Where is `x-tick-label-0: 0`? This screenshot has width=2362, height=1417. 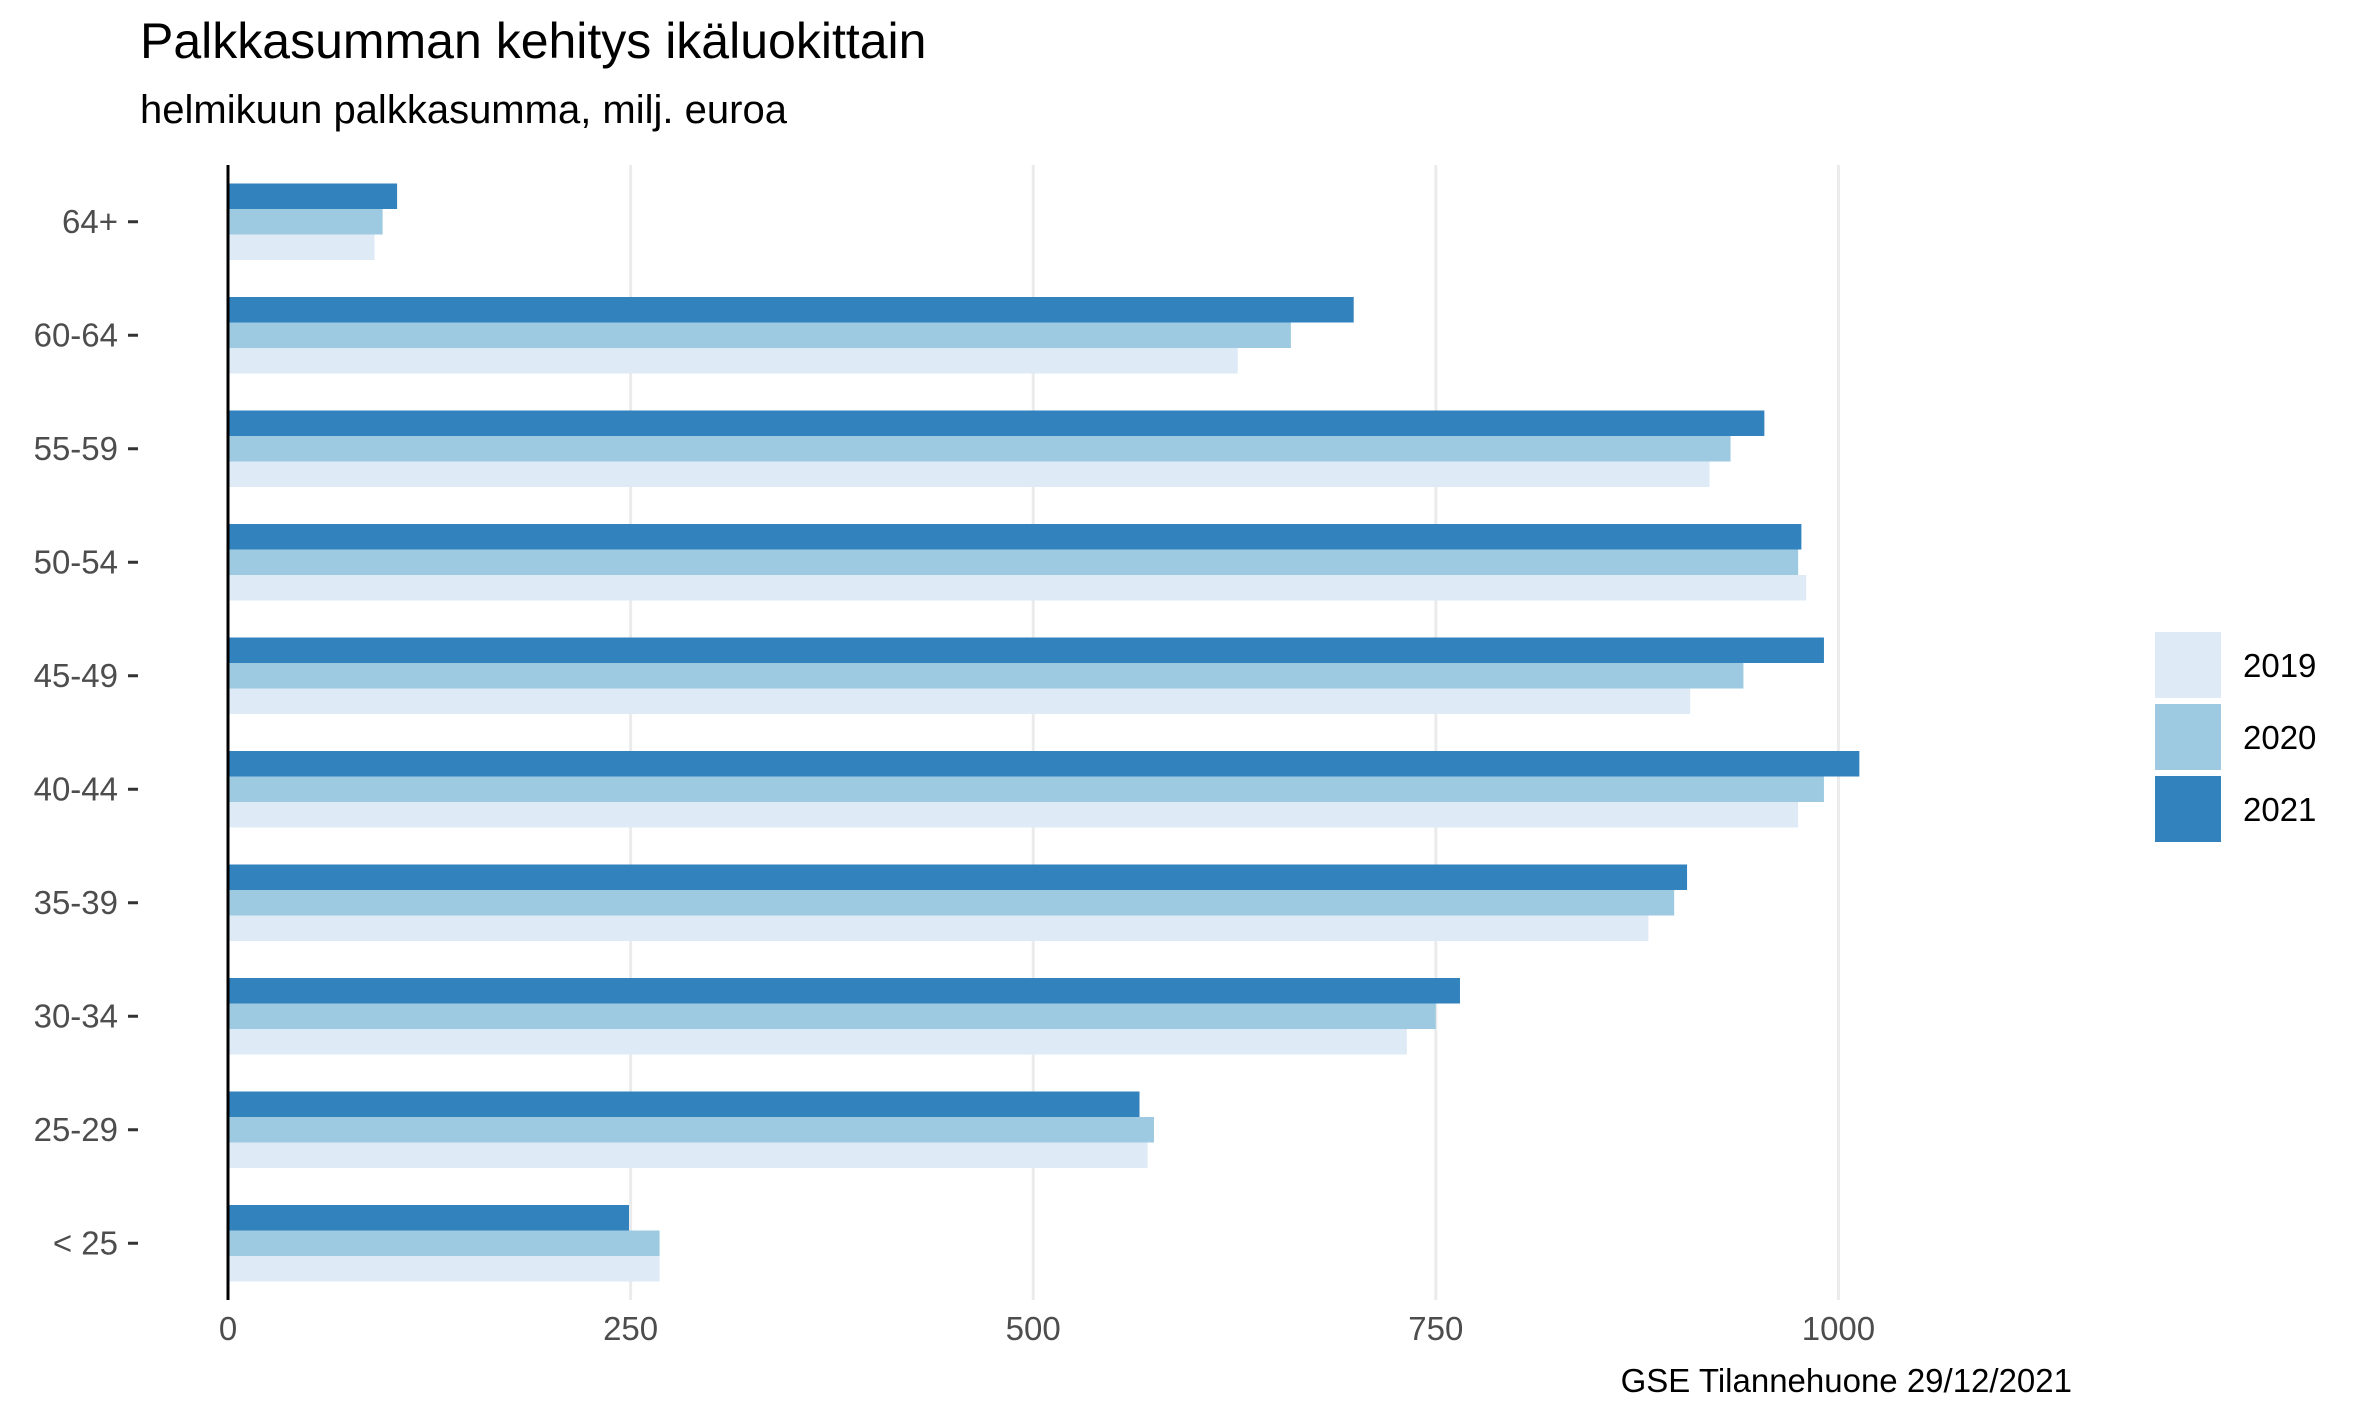 x-tick-label-0: 0 is located at coordinates (228, 1328).